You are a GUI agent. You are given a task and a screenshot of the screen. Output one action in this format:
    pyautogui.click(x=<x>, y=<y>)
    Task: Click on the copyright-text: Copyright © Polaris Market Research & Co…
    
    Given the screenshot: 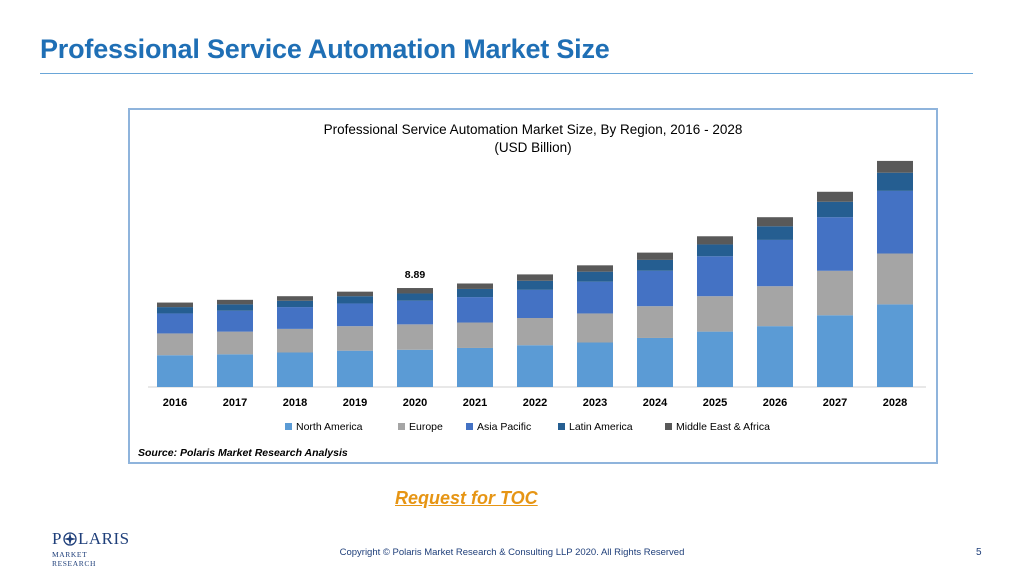 What is the action you would take?
    pyautogui.click(x=512, y=552)
    